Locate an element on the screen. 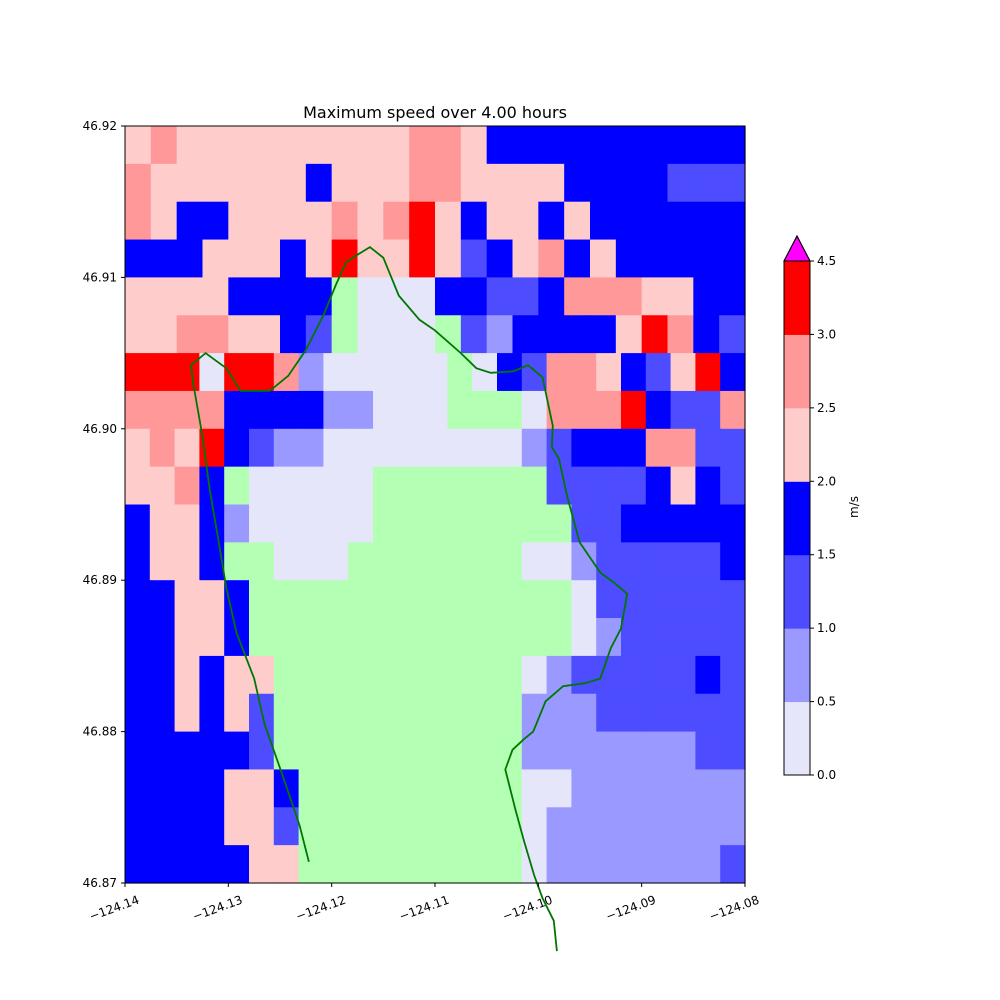 The width and height of the screenshot is (1000, 1000). x-tick-label: −124.14 is located at coordinates (114, 908).